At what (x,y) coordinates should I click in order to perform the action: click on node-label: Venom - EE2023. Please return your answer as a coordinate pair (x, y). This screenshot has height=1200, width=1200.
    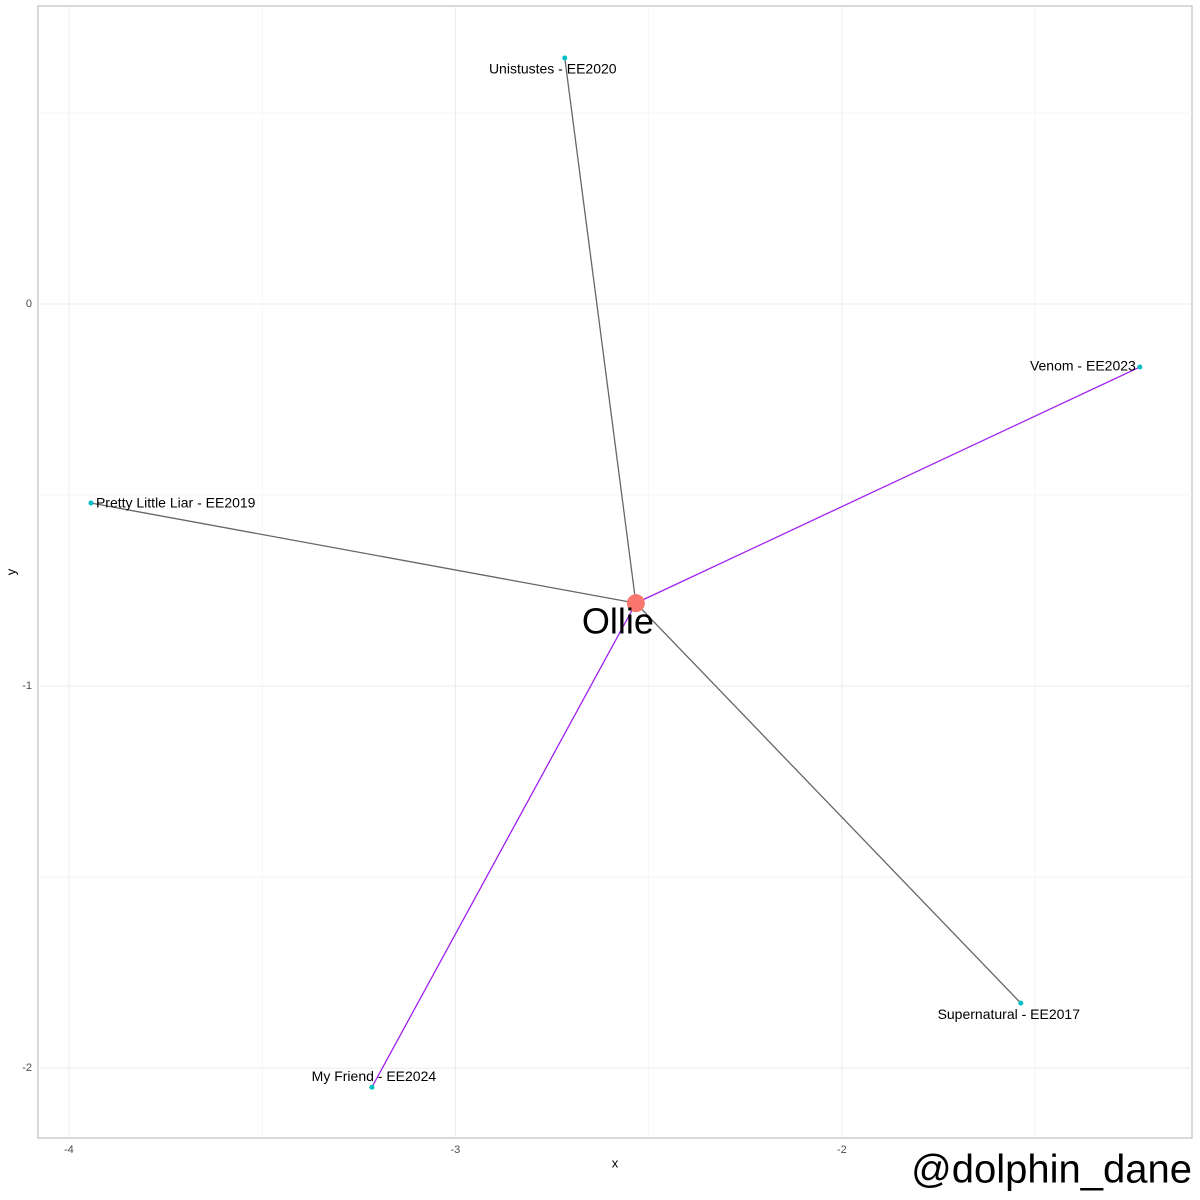
    Looking at the image, I should click on (1083, 366).